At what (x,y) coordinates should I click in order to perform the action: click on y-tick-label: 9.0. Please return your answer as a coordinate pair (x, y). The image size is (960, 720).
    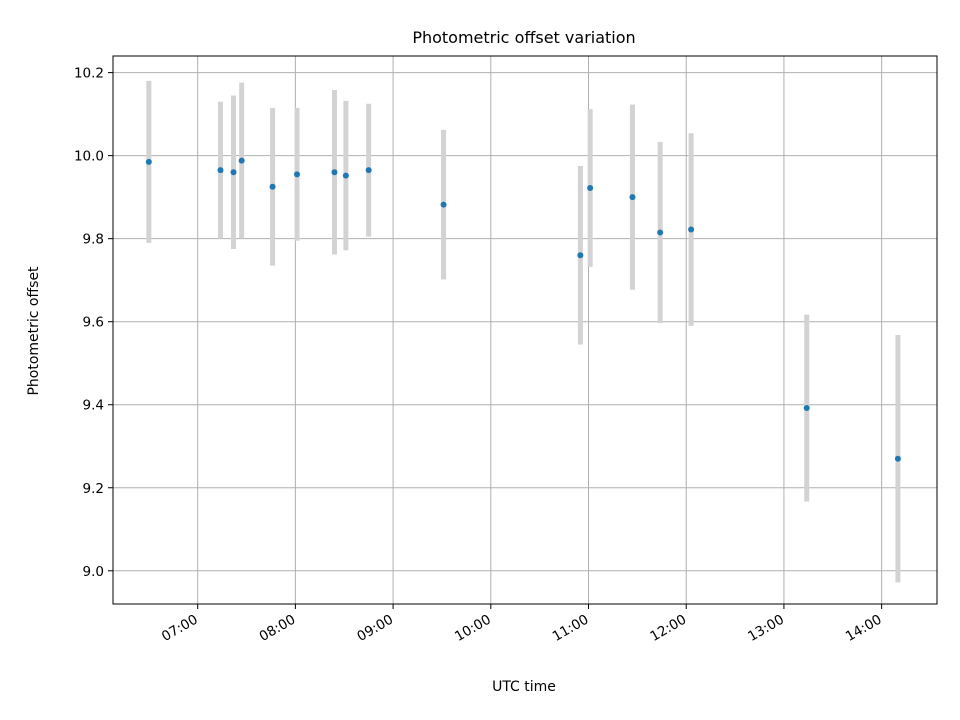
    Looking at the image, I should click on (93, 572).